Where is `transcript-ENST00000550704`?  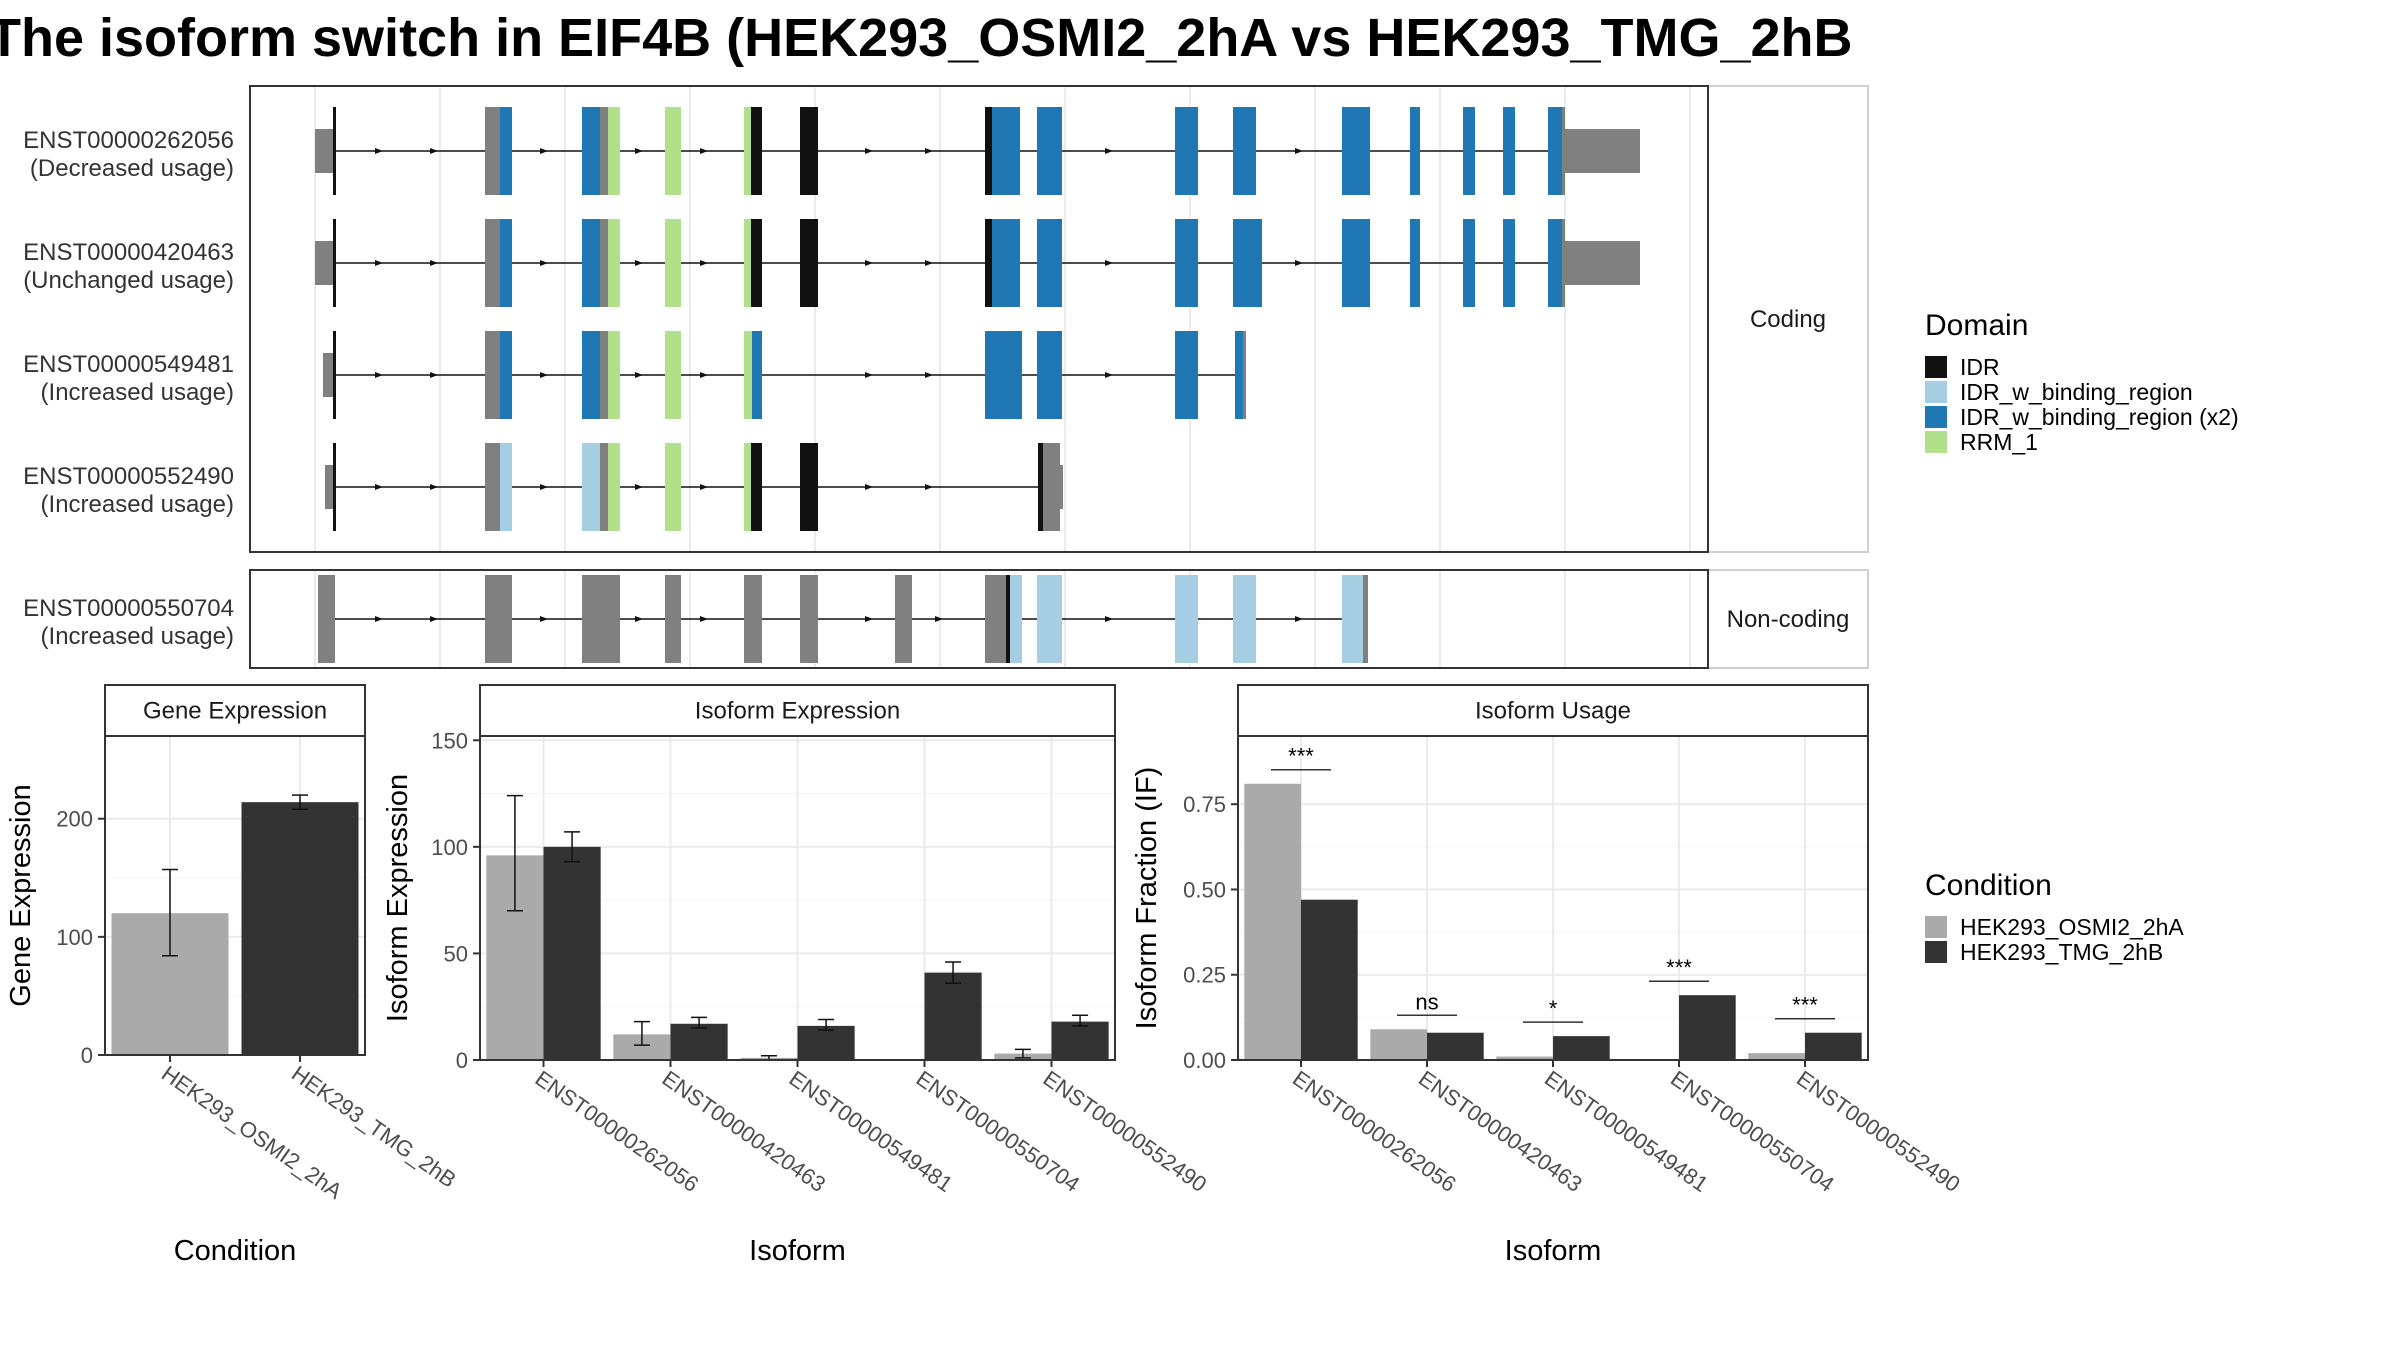 transcript-ENST00000550704 is located at coordinates (843, 619).